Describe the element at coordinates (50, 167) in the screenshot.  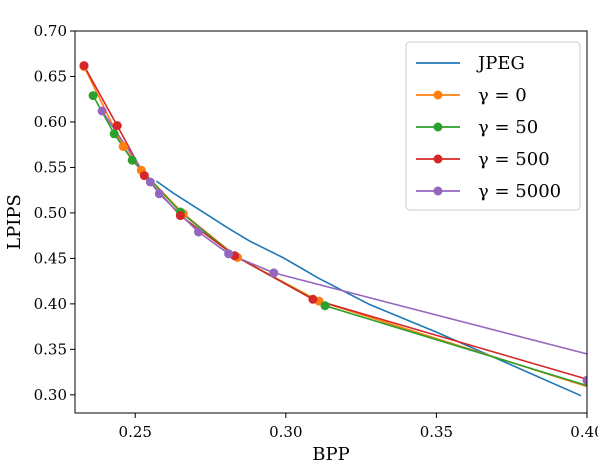
I see `y-tick-label: 0.55` at that location.